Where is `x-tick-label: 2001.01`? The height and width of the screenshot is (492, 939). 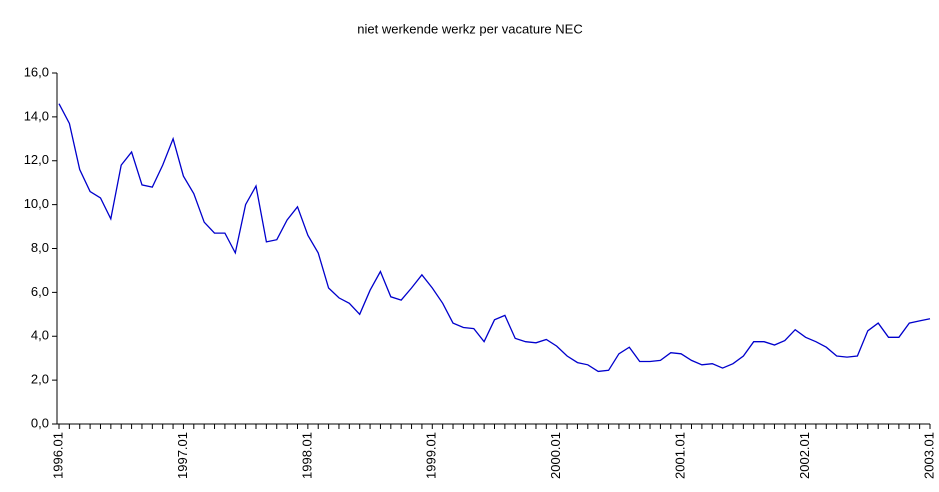 x-tick-label: 2001.01 is located at coordinates (680, 455).